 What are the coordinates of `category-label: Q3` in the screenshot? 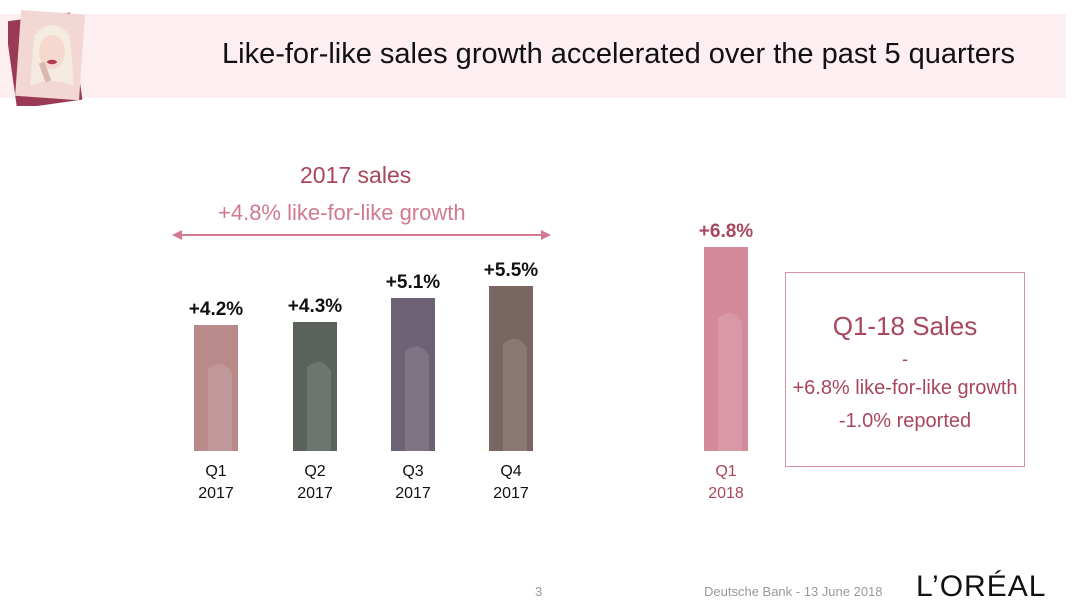 It's located at (412, 471).